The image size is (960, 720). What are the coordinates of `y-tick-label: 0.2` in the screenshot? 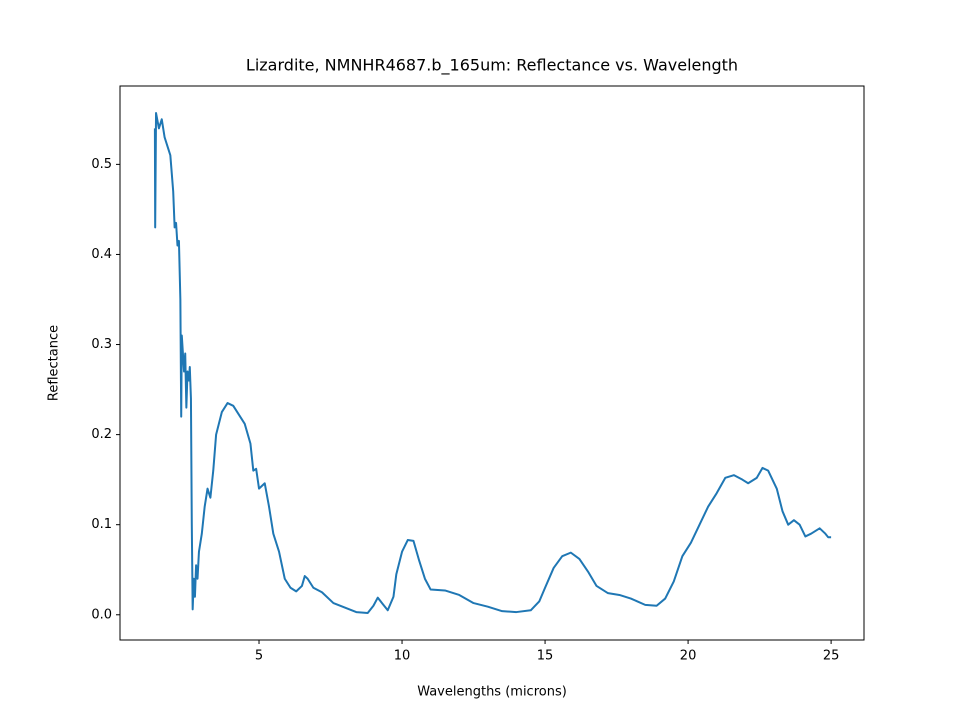 It's located at (101, 434).